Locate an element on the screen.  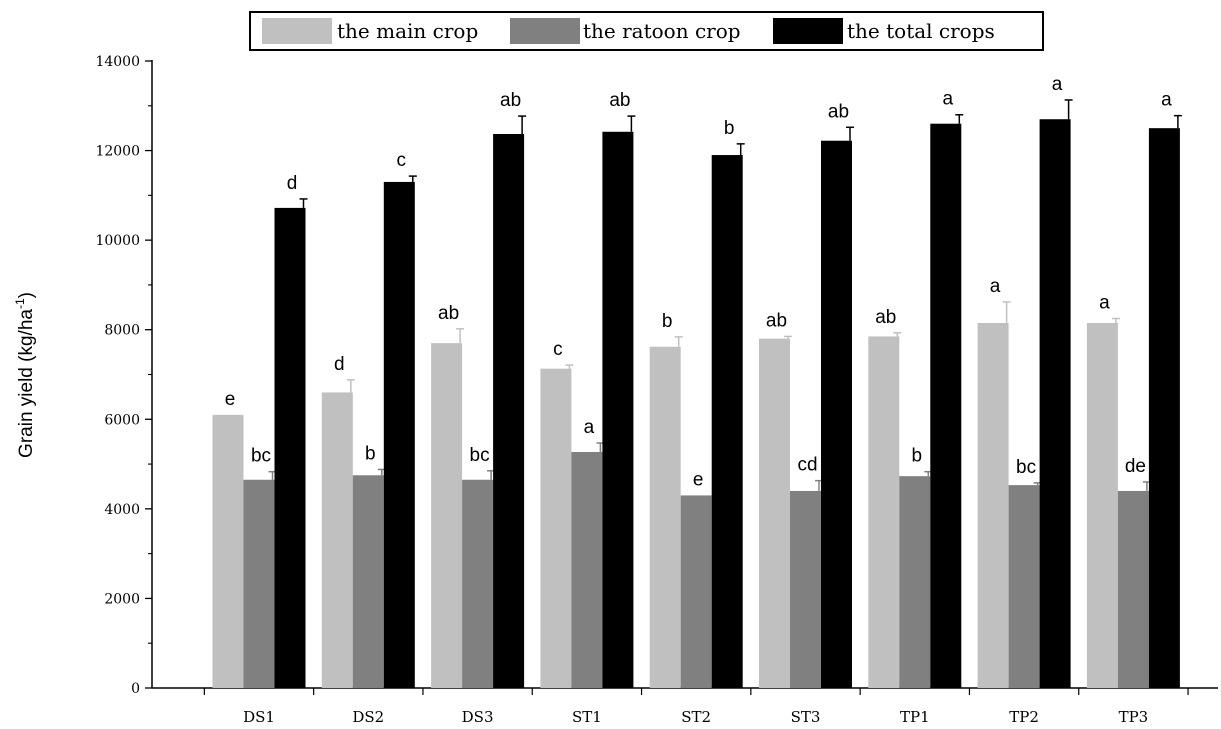
y-tick-label: 8000 is located at coordinates (122, 331).